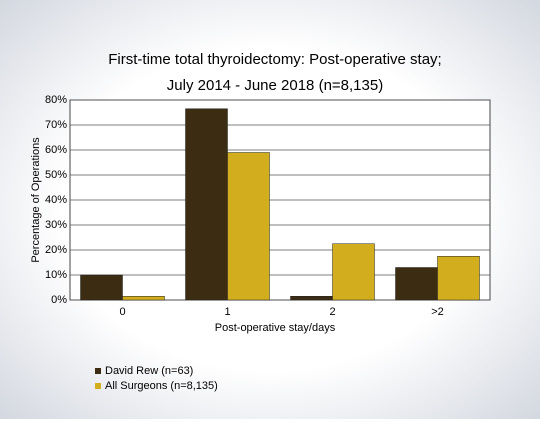  Describe the element at coordinates (56, 200) in the screenshot. I see `y-tick-label: 40%` at that location.